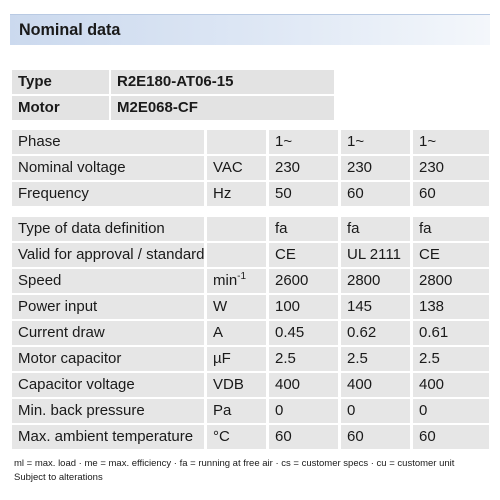  I want to click on row-unit: W, so click(236, 307).